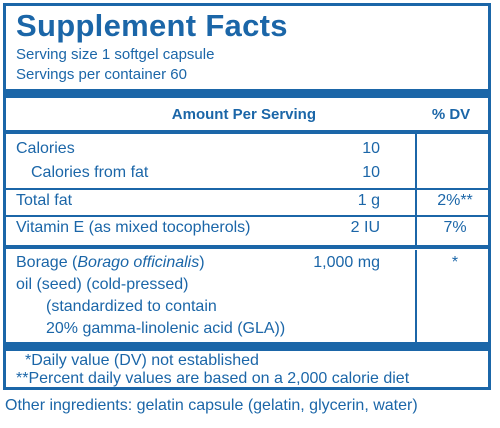 The height and width of the screenshot is (428, 500). Describe the element at coordinates (138, 262) in the screenshot. I see `borage-latin-name: Borago officinalis` at that location.